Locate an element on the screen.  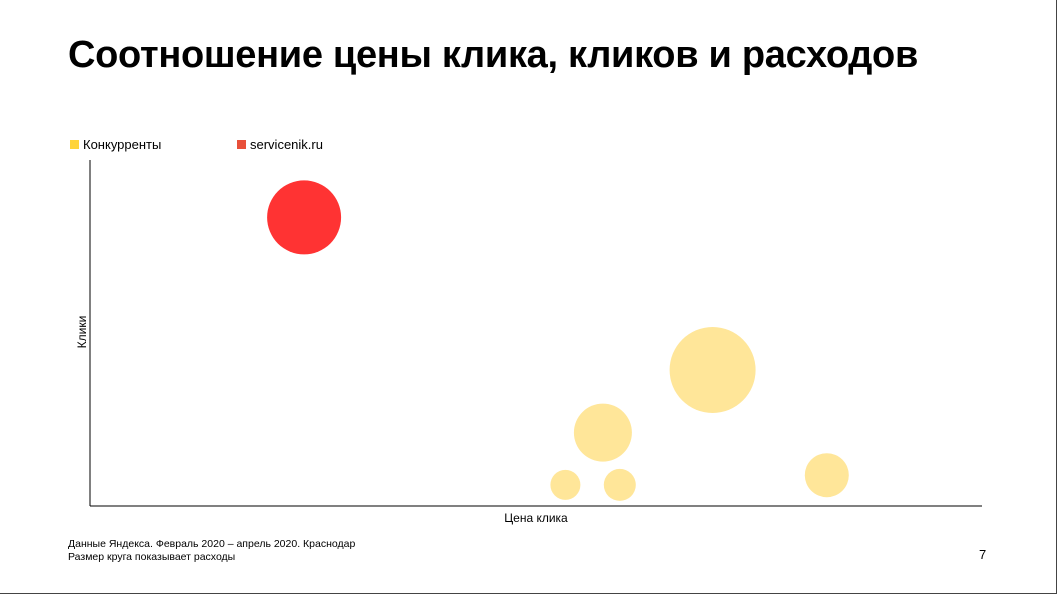
legend-item-servicenik: servicenik.ru is located at coordinates (280, 144).